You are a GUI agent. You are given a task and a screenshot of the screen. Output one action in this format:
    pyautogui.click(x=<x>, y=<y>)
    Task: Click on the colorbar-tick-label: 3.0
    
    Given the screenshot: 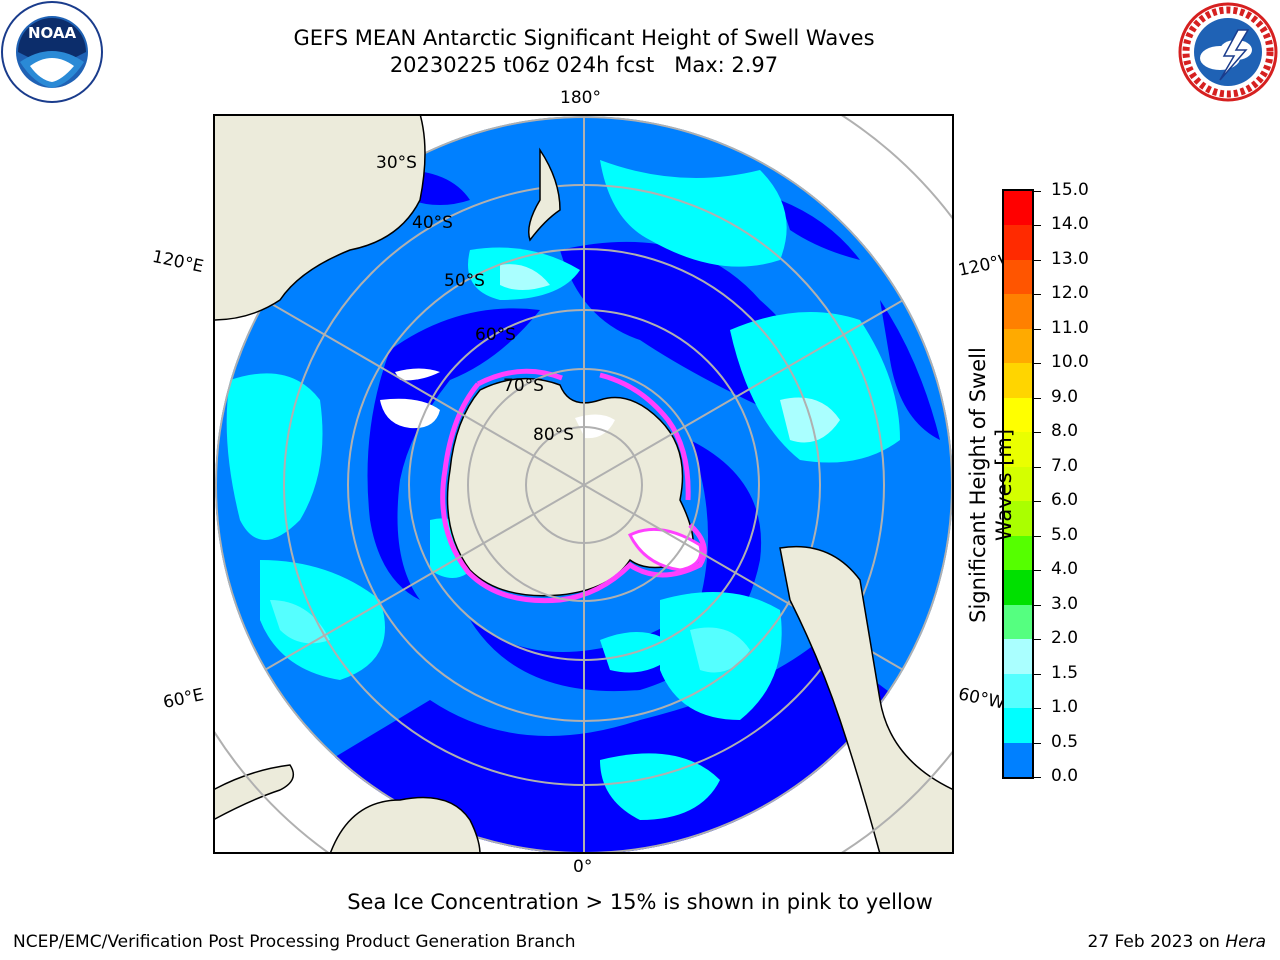 What is the action you would take?
    pyautogui.click(x=1065, y=603)
    